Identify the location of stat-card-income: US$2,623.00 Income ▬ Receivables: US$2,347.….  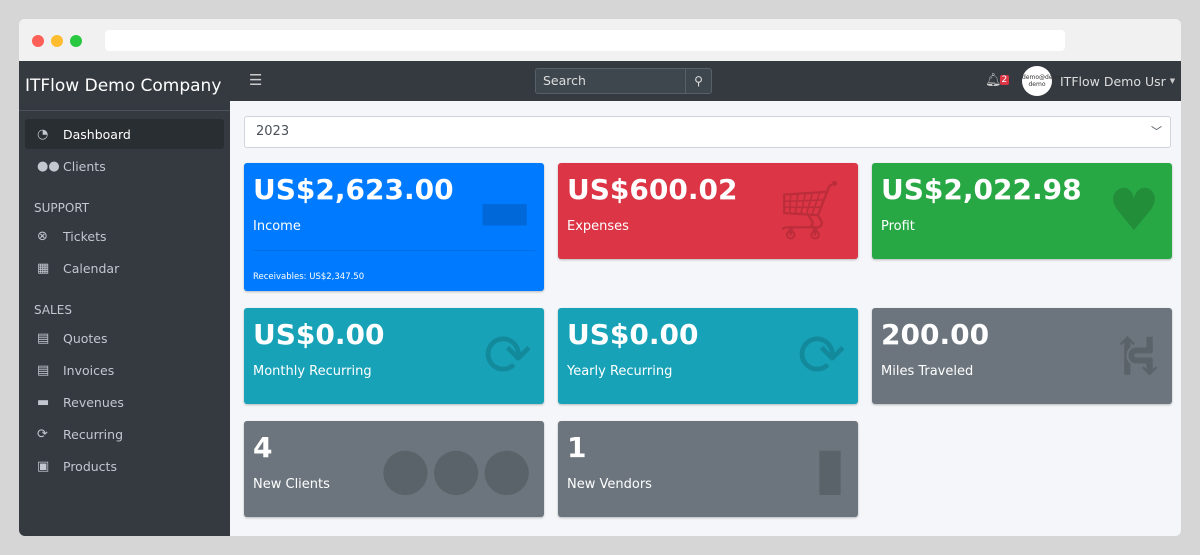
(394, 227).